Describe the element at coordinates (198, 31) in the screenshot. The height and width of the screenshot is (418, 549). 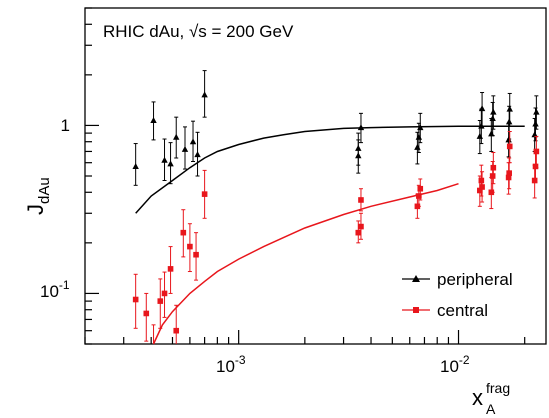
I see `collision-annotation: RHIC dAu, √s = 200 GeV` at that location.